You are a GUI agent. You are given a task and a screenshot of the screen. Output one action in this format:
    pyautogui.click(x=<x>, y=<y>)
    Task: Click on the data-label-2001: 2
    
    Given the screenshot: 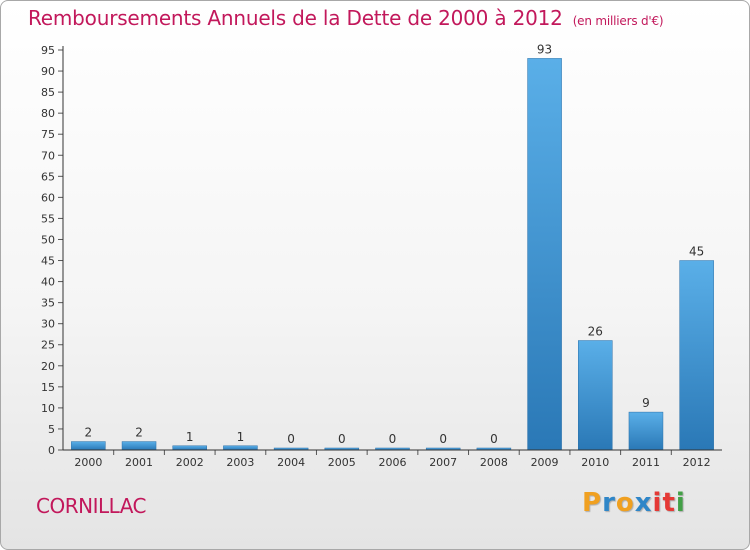 What is the action you would take?
    pyautogui.click(x=139, y=433)
    